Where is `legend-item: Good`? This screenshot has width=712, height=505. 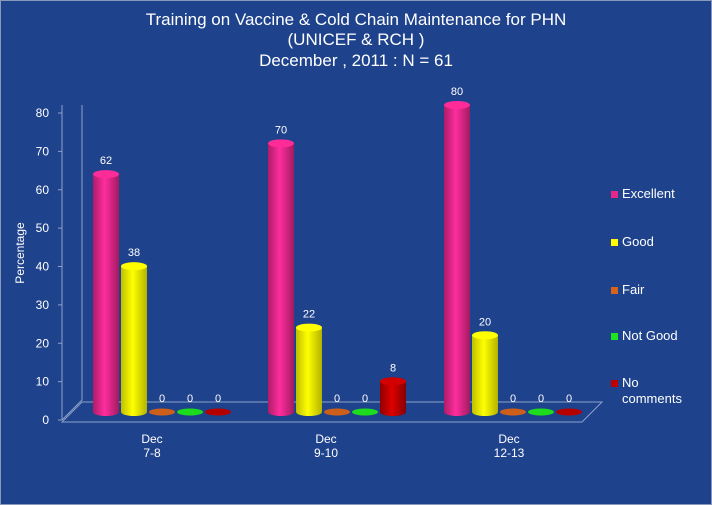 legend-item: Good is located at coordinates (632, 242).